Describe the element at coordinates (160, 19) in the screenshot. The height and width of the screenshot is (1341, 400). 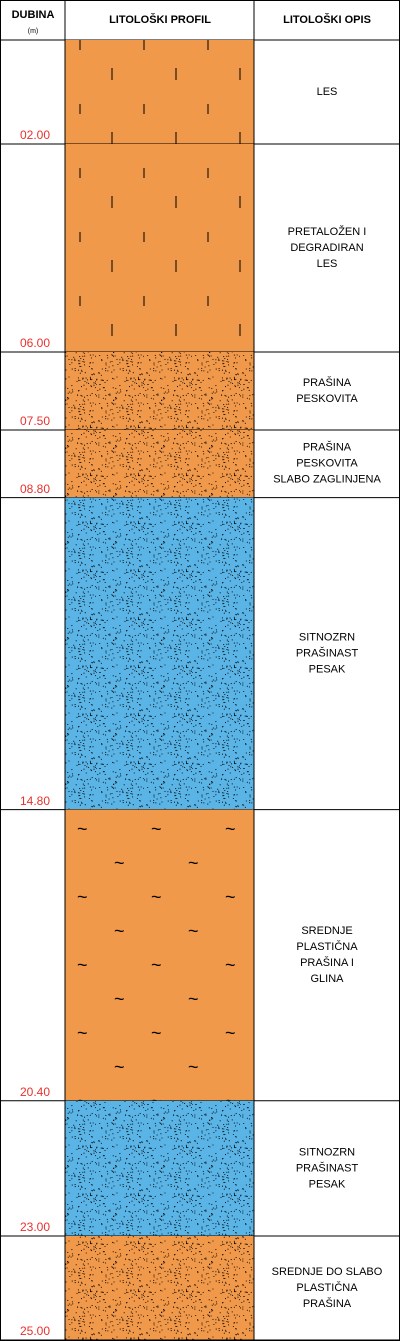
I see `profile-header: LITOLOŠKI PROFIL` at that location.